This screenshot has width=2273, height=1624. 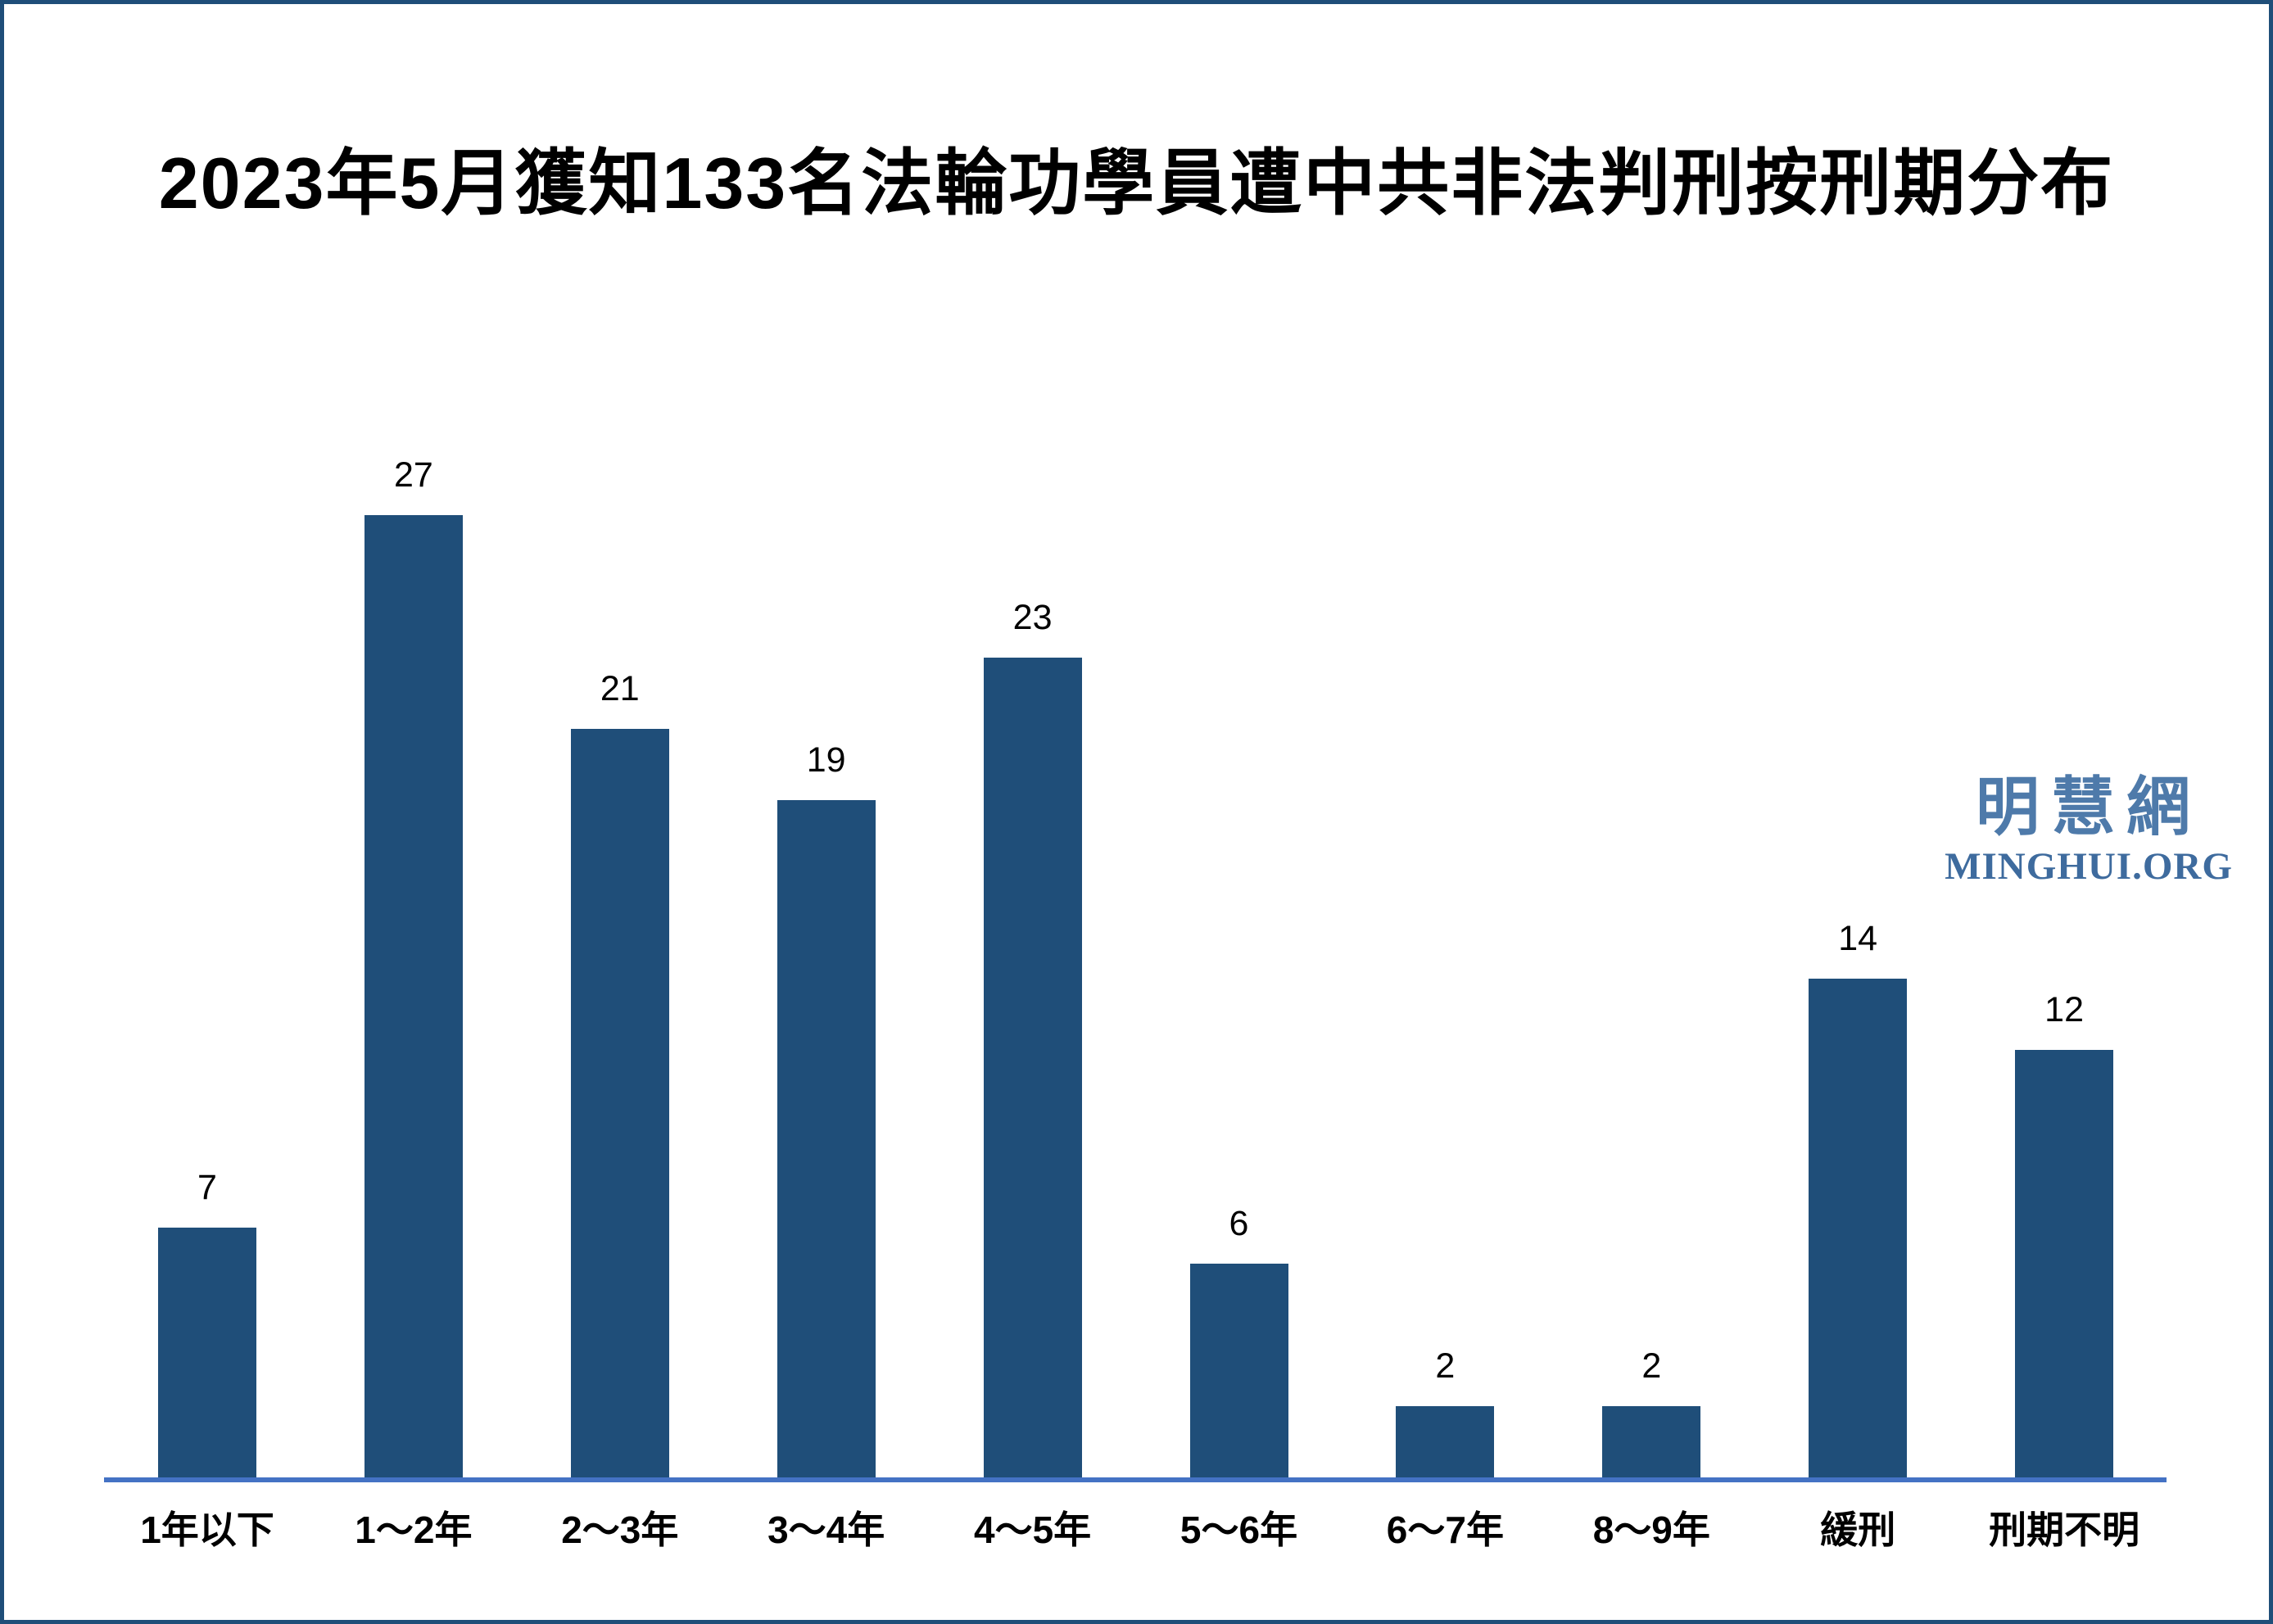 What do you see at coordinates (619, 1103) in the screenshot?
I see `bar-2～3年` at bounding box center [619, 1103].